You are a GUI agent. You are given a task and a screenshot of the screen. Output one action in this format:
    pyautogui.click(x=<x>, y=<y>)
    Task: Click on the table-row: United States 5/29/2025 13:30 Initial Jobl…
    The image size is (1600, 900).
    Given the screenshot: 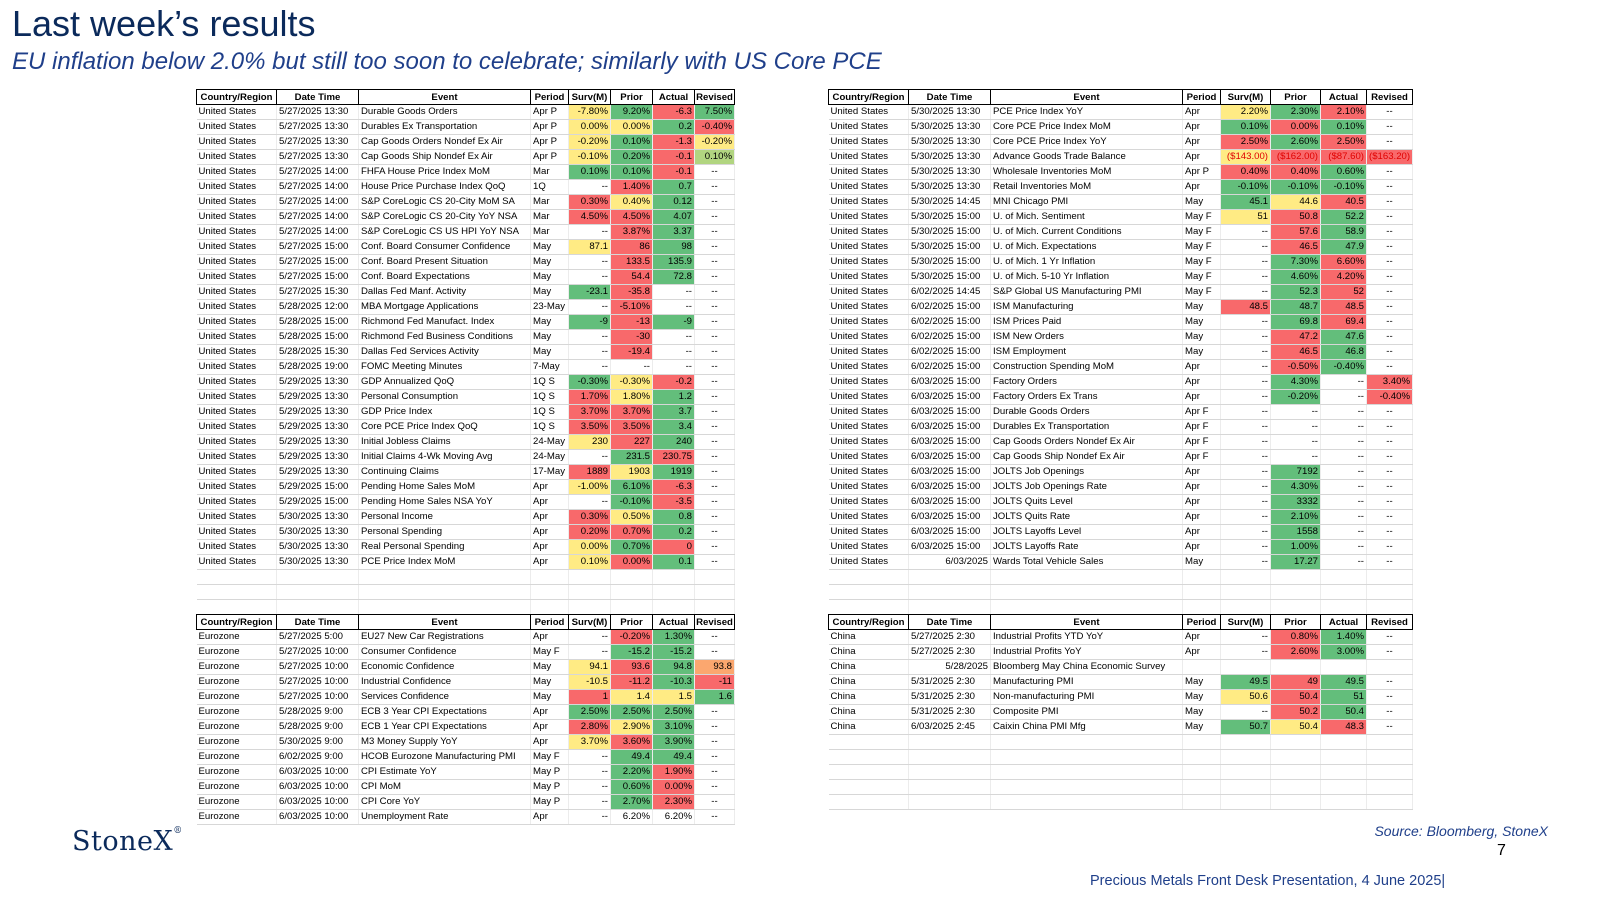 What is the action you would take?
    pyautogui.click(x=465, y=442)
    